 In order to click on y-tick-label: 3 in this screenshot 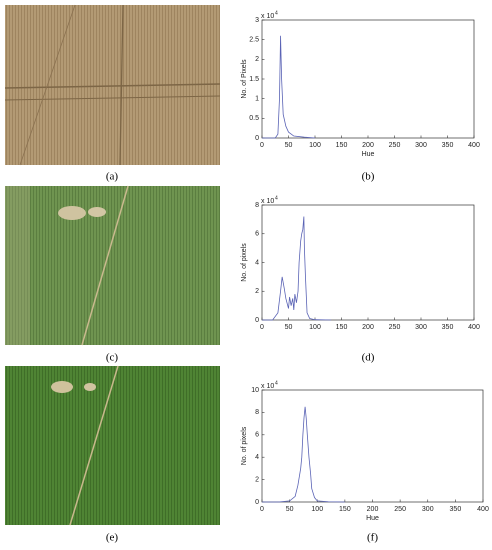, I will do `click(257, 20)`.